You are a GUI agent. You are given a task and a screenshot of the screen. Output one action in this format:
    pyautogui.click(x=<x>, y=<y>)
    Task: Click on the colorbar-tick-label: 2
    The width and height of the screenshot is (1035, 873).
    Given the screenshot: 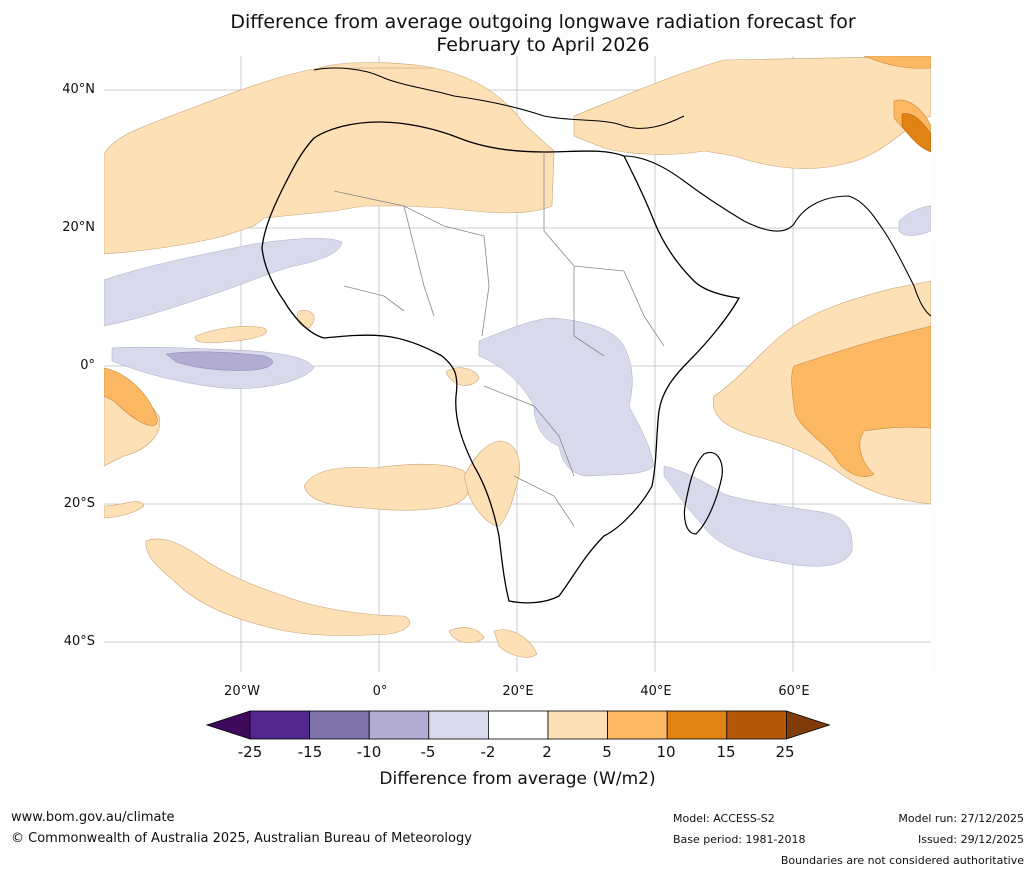 What is the action you would take?
    pyautogui.click(x=547, y=752)
    